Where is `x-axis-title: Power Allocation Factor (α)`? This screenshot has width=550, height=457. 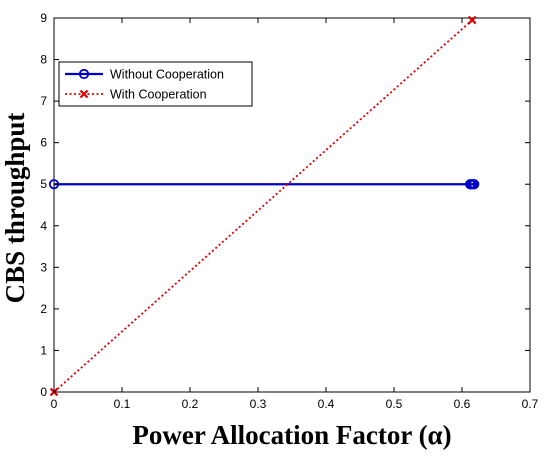 x-axis-title: Power Allocation Factor (α) is located at coordinates (291, 435).